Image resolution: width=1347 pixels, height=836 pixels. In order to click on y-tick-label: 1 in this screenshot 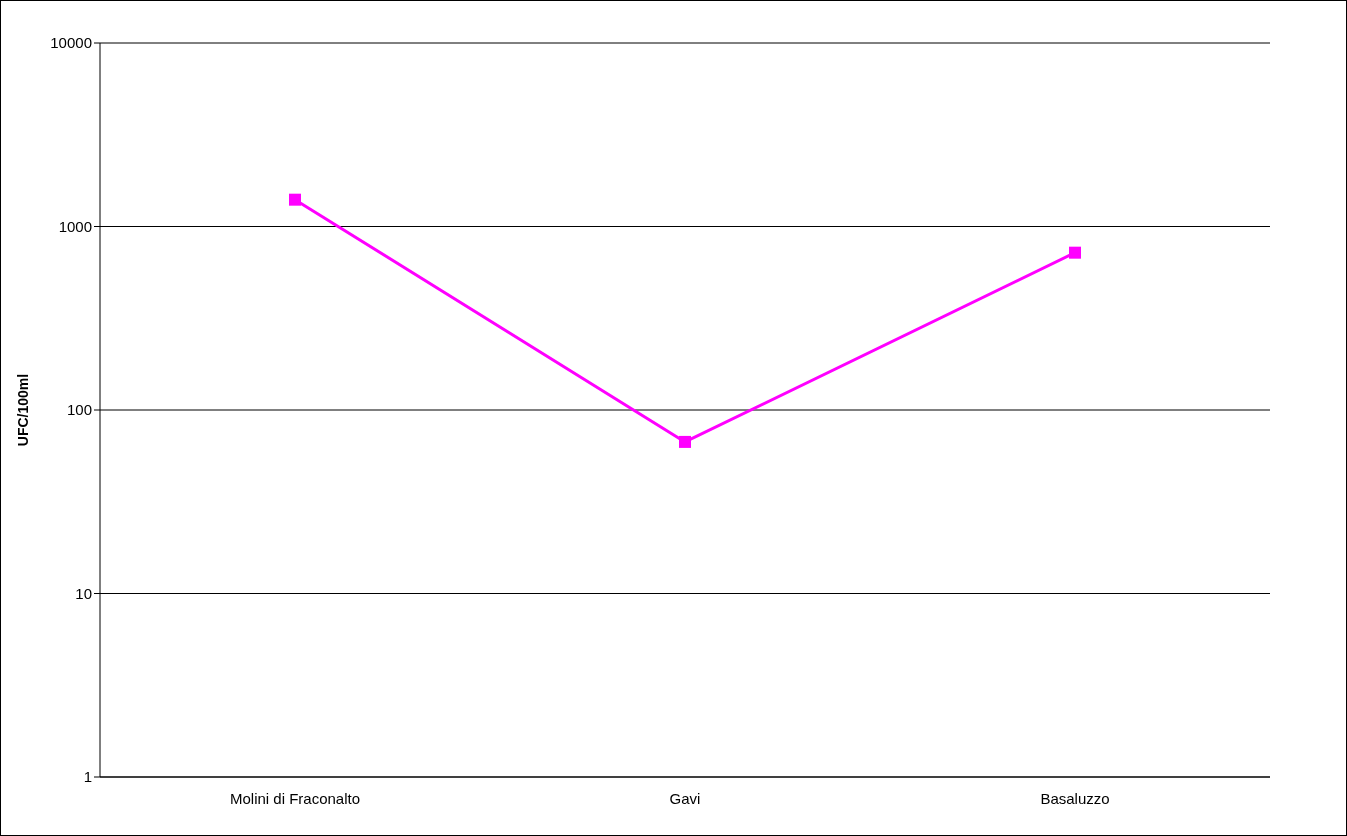, I will do `click(87, 777)`.